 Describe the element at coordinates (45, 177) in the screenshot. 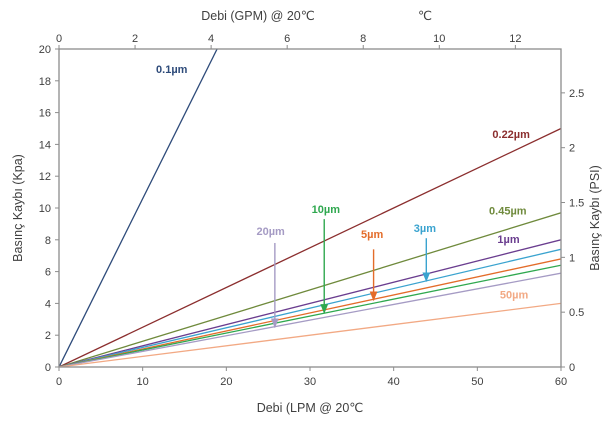

I see `y-tick-label-left: 12` at that location.